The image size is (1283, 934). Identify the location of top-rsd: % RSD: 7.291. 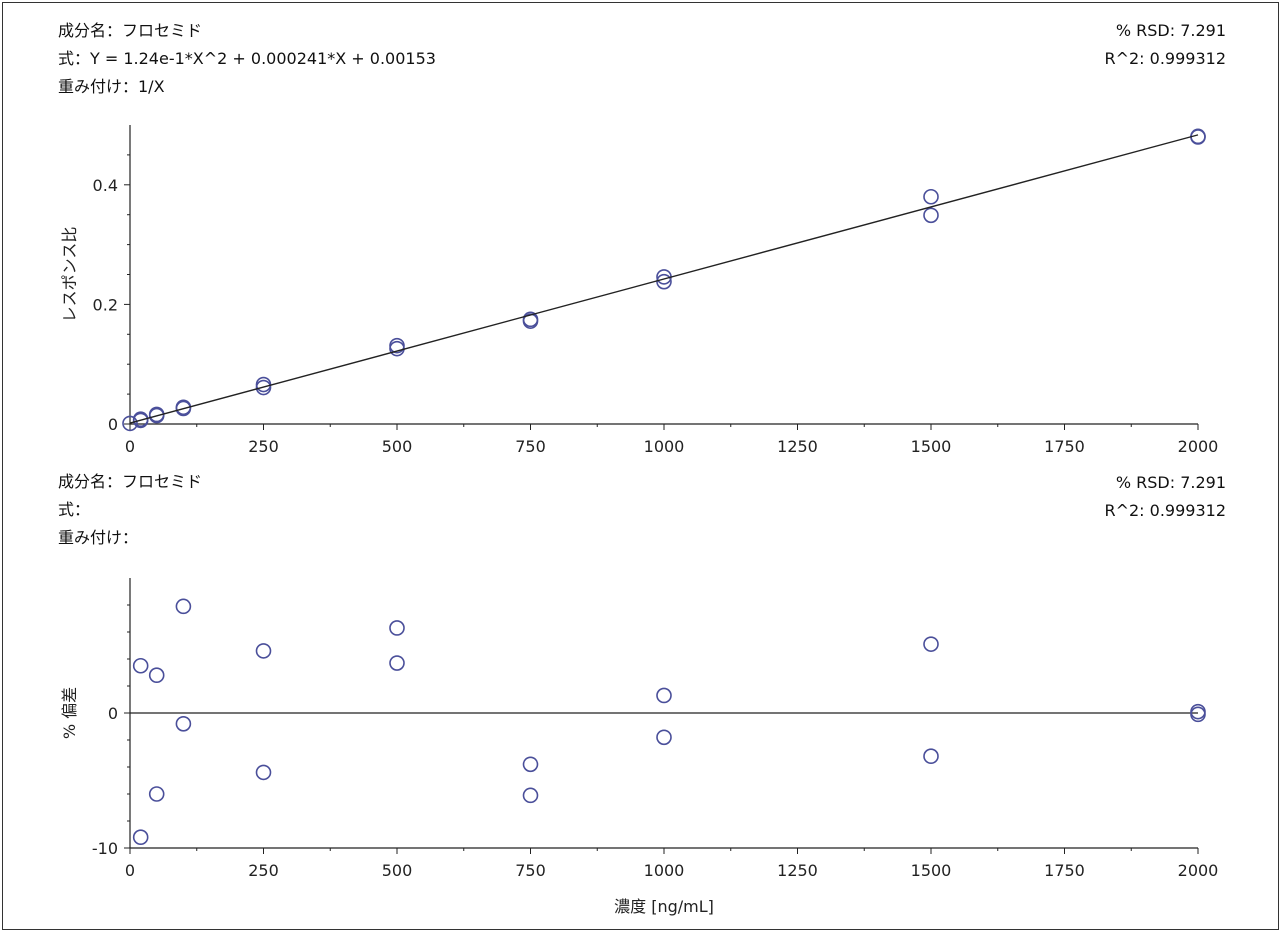
(1170, 30).